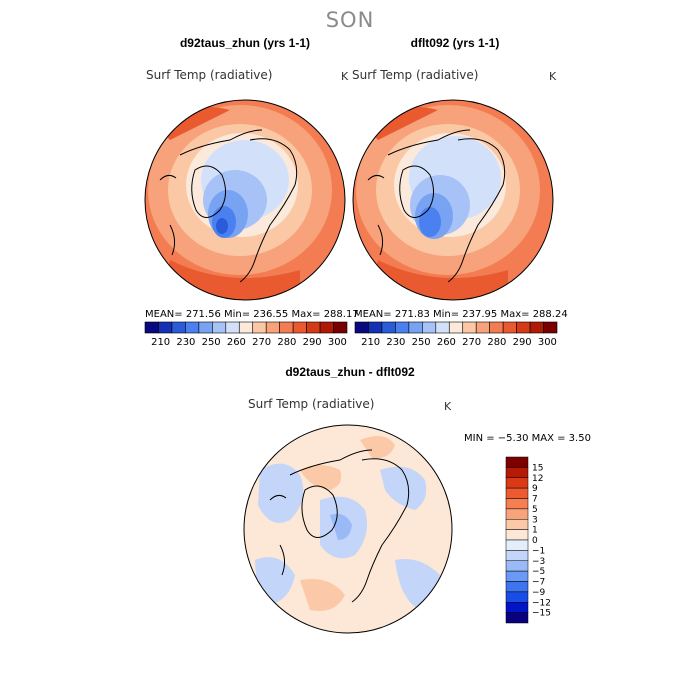 Image resolution: width=700 pixels, height=700 pixels. Describe the element at coordinates (535, 500) in the screenshot. I see `diff-colorbar-tick-label: 7` at that location.